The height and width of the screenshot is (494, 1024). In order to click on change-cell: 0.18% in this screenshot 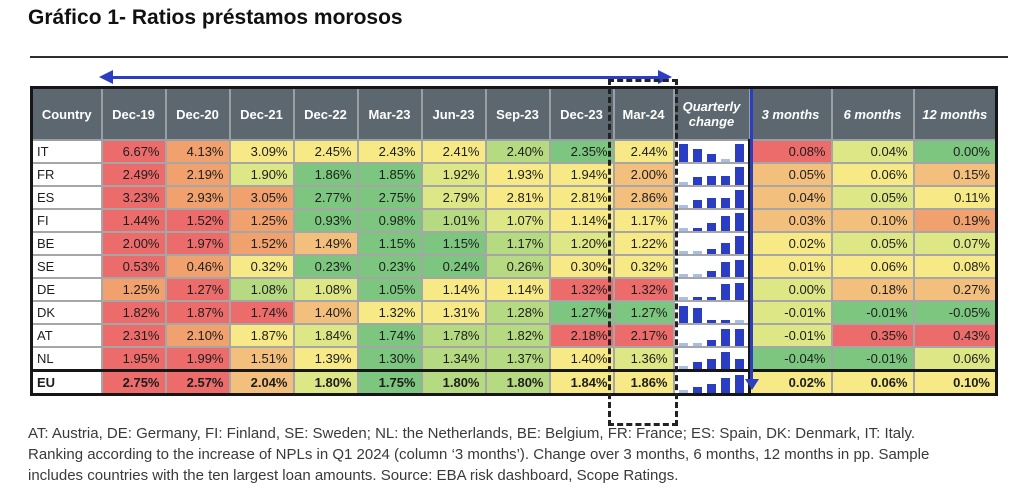, I will do `click(872, 289)`.